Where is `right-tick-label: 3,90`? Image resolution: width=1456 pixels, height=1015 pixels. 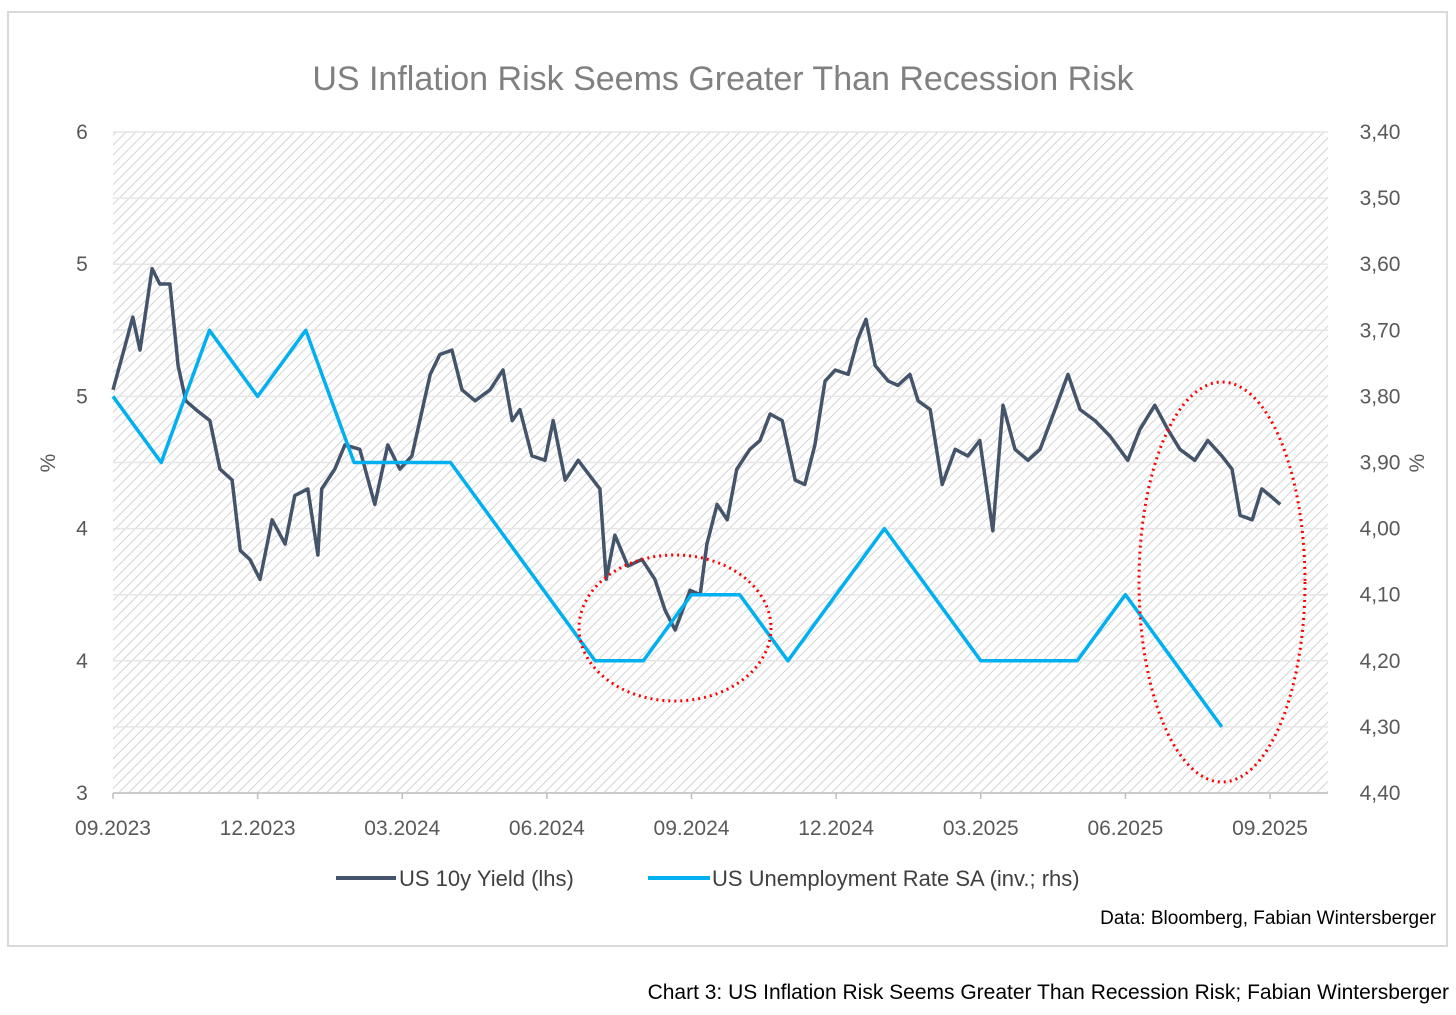
right-tick-label: 3,90 is located at coordinates (1380, 463).